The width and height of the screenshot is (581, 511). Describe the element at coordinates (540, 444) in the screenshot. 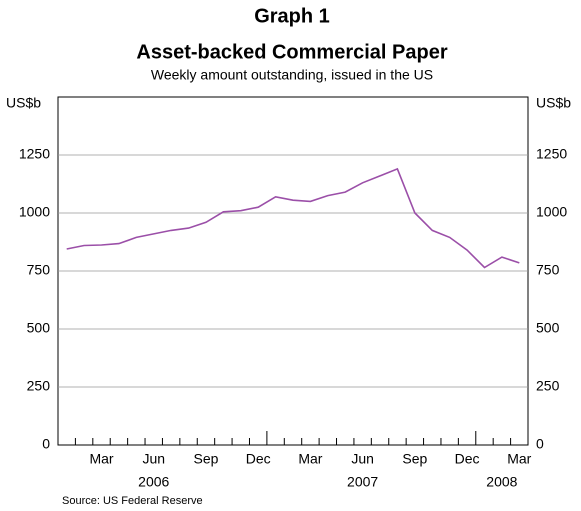

I see `y2-tick-label: 0` at that location.